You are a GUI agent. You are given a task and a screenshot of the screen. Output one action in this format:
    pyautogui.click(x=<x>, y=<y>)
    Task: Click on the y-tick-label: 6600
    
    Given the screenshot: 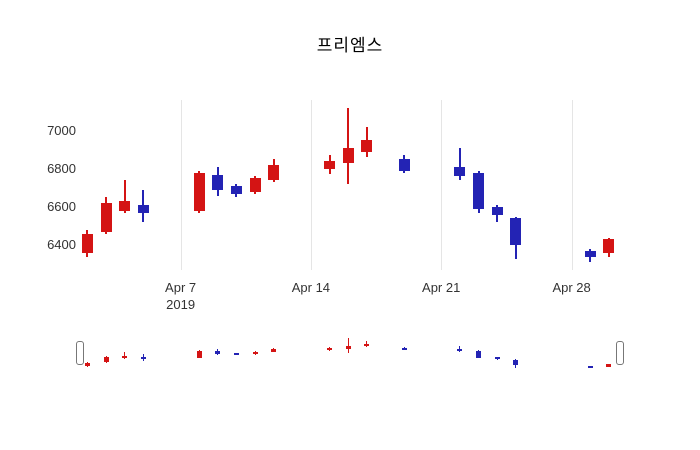 What is the action you would take?
    pyautogui.click(x=61, y=206)
    